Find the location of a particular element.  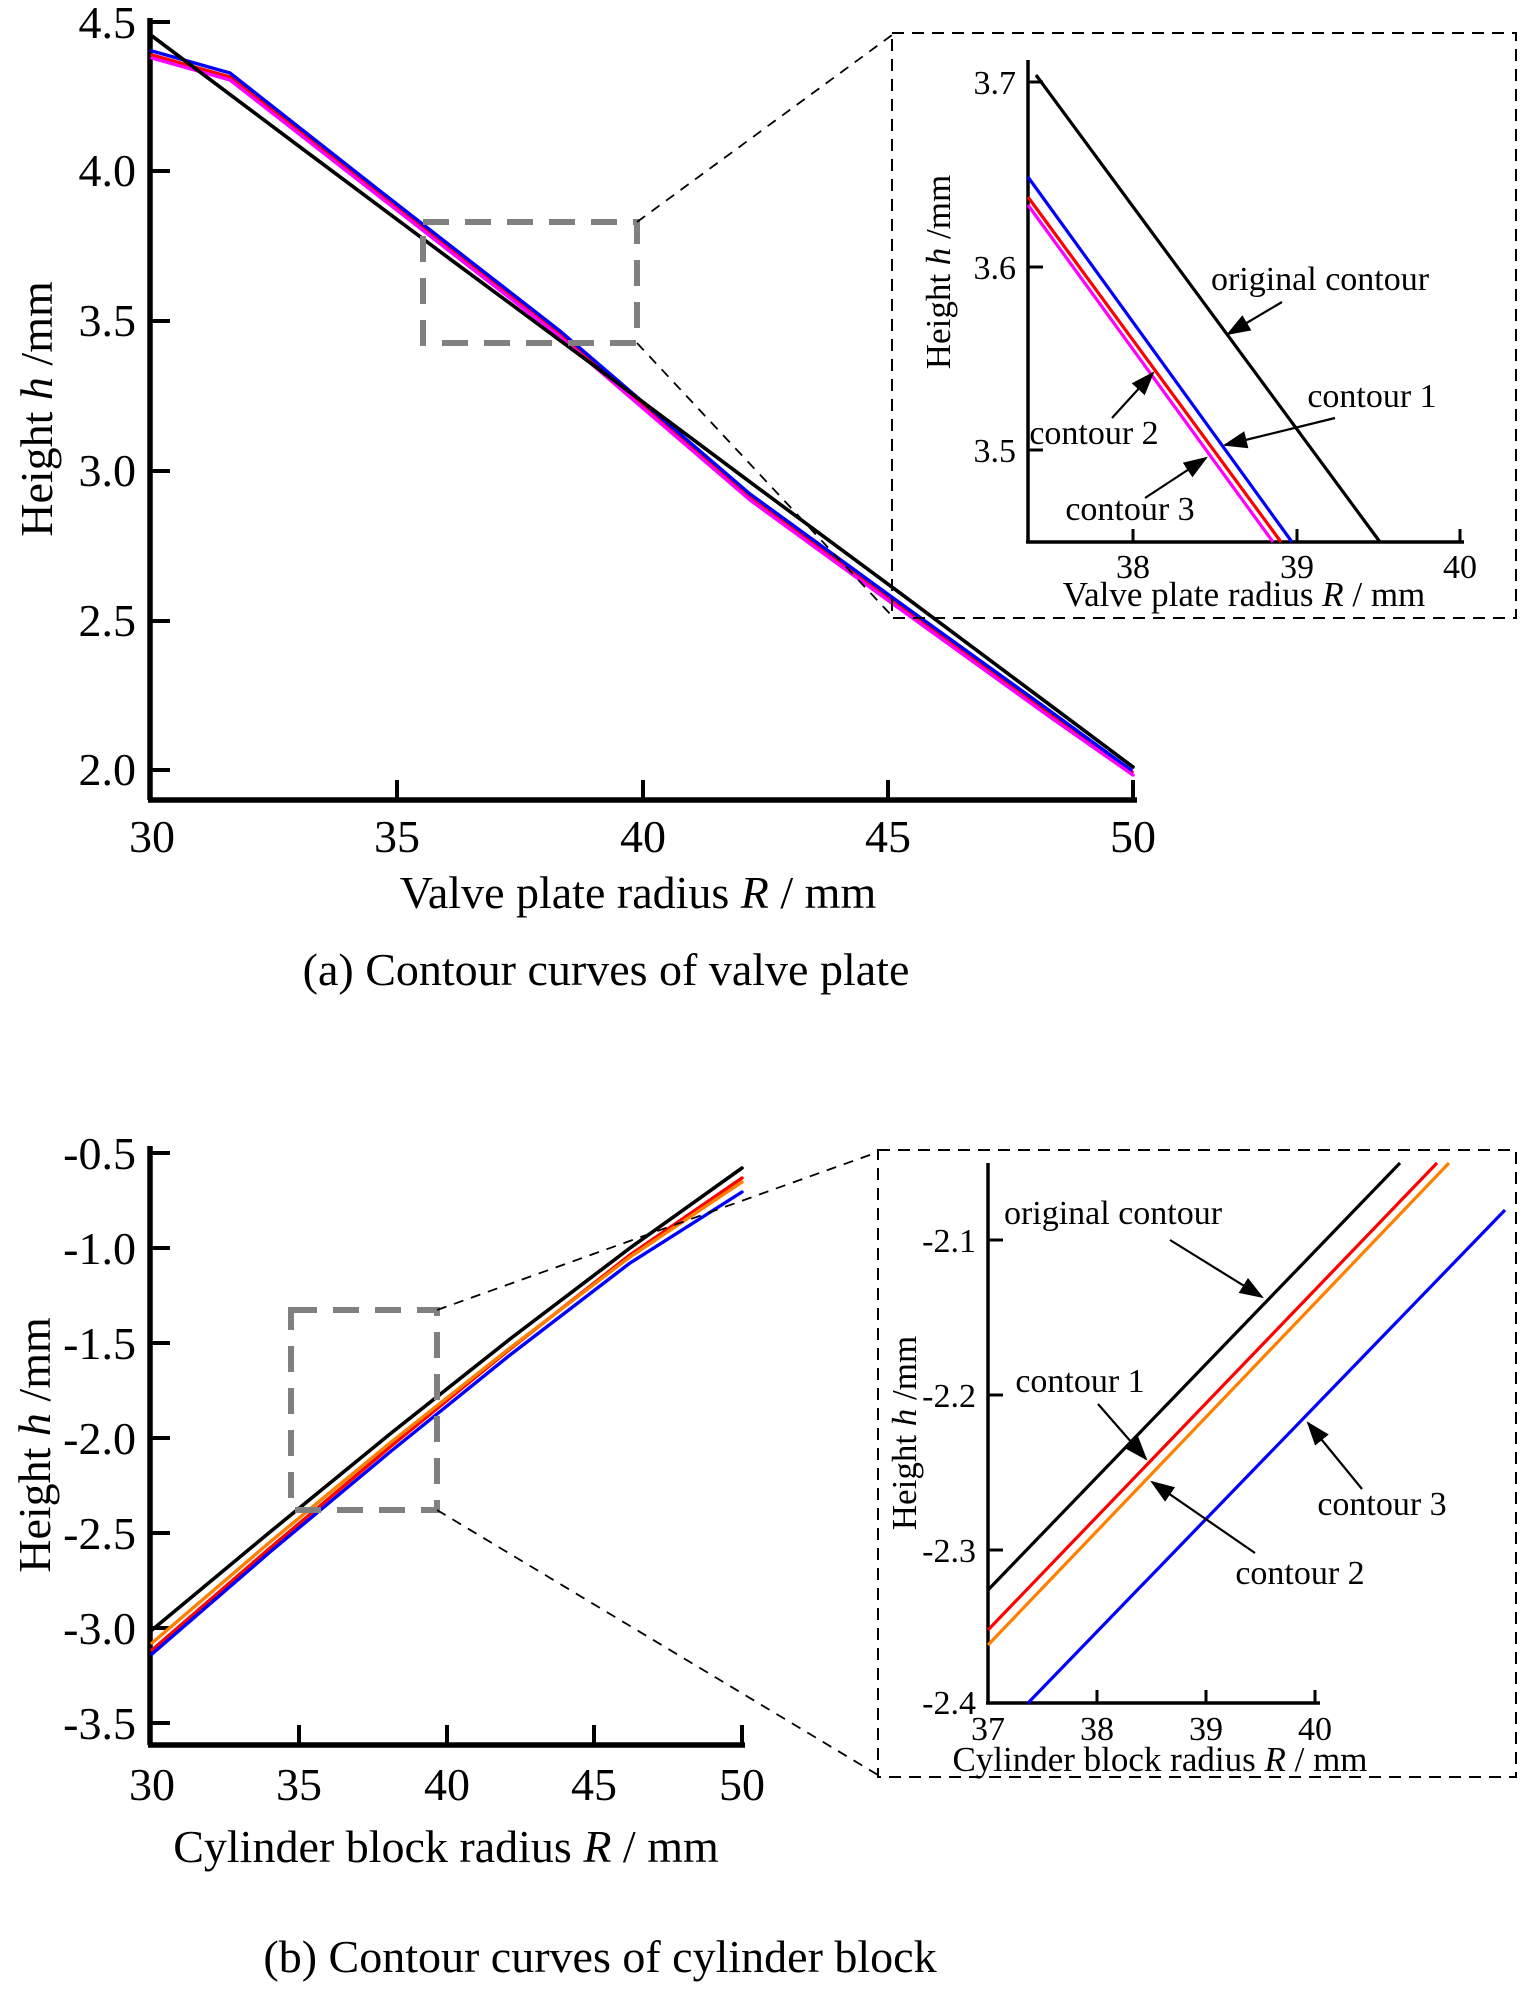

panel-a-y-ticks is located at coordinates (160, 396).